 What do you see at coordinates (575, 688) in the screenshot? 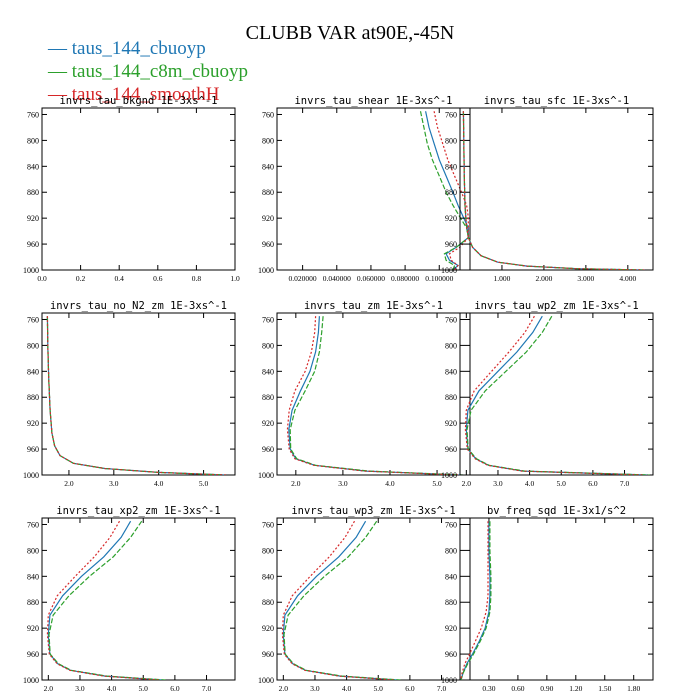
I see `x-tick-label: 1.20` at bounding box center [575, 688].